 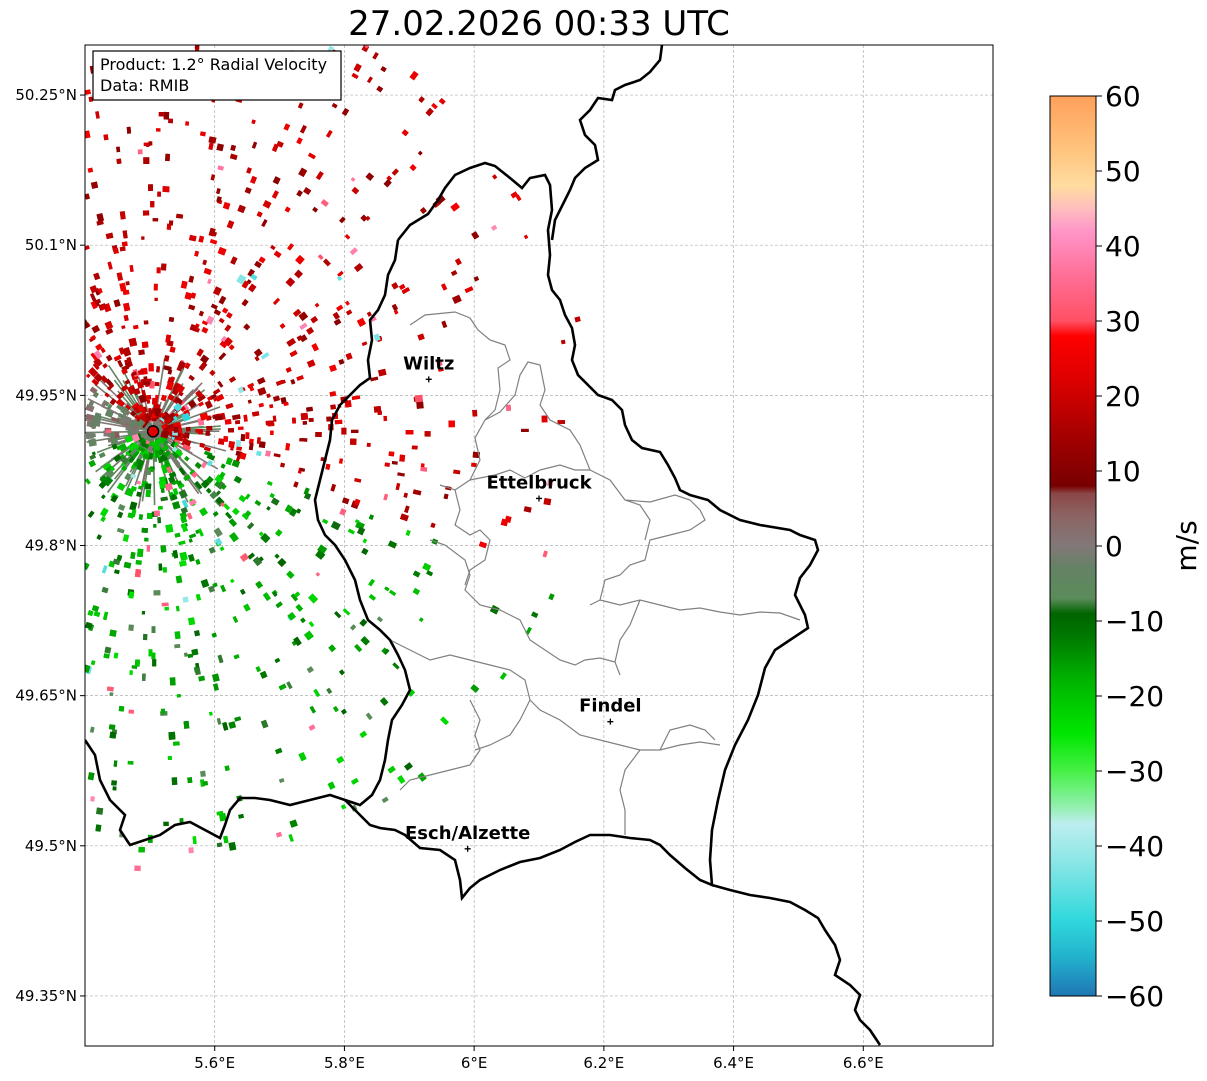 What do you see at coordinates (46, 996) in the screenshot?
I see `lat-tick-label: 49.35°N` at bounding box center [46, 996].